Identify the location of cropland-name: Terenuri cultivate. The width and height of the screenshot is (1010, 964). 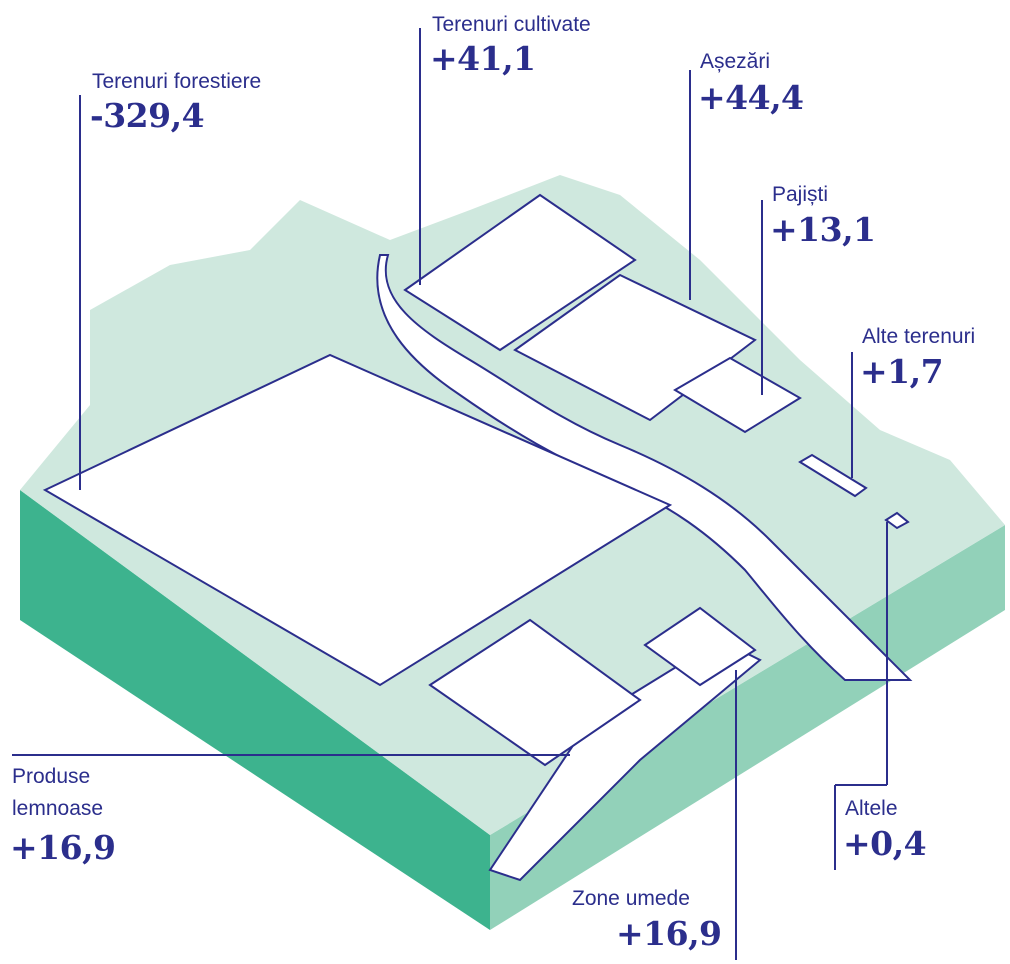
(511, 24).